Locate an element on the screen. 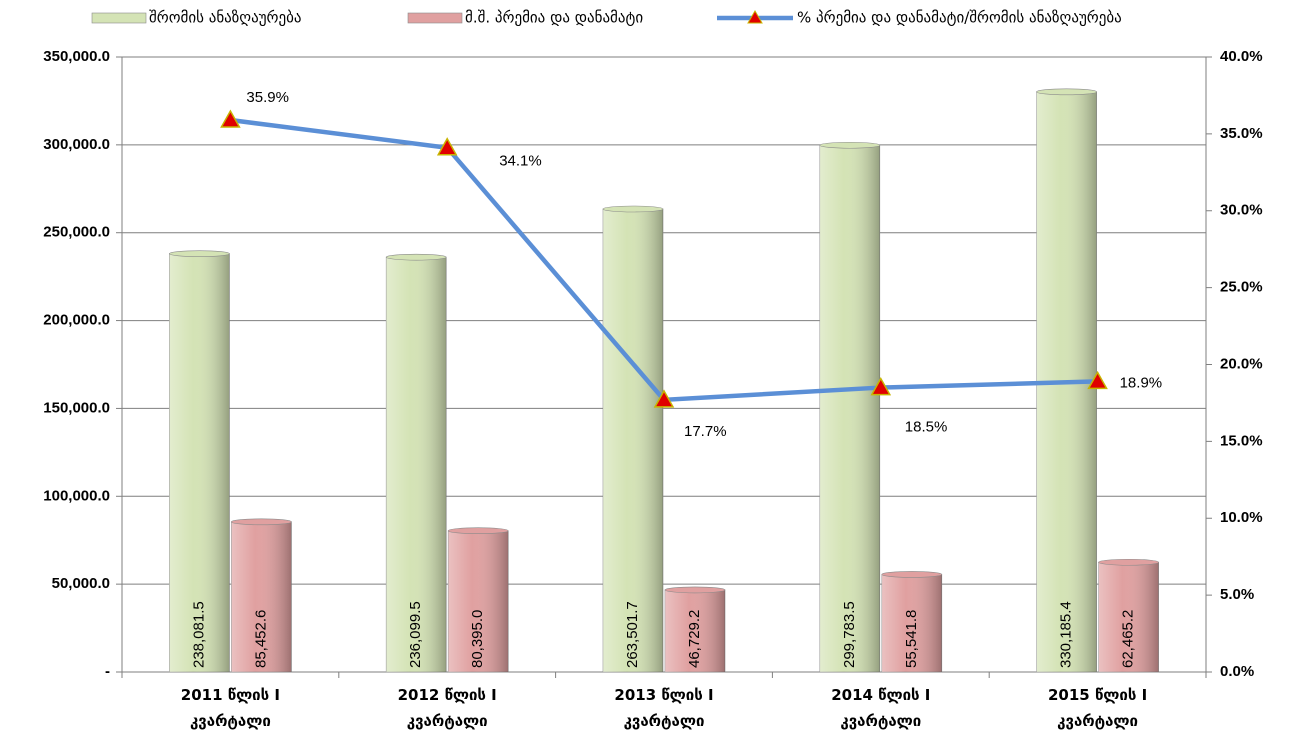  line-value-label: 35.9% is located at coordinates (267, 97).